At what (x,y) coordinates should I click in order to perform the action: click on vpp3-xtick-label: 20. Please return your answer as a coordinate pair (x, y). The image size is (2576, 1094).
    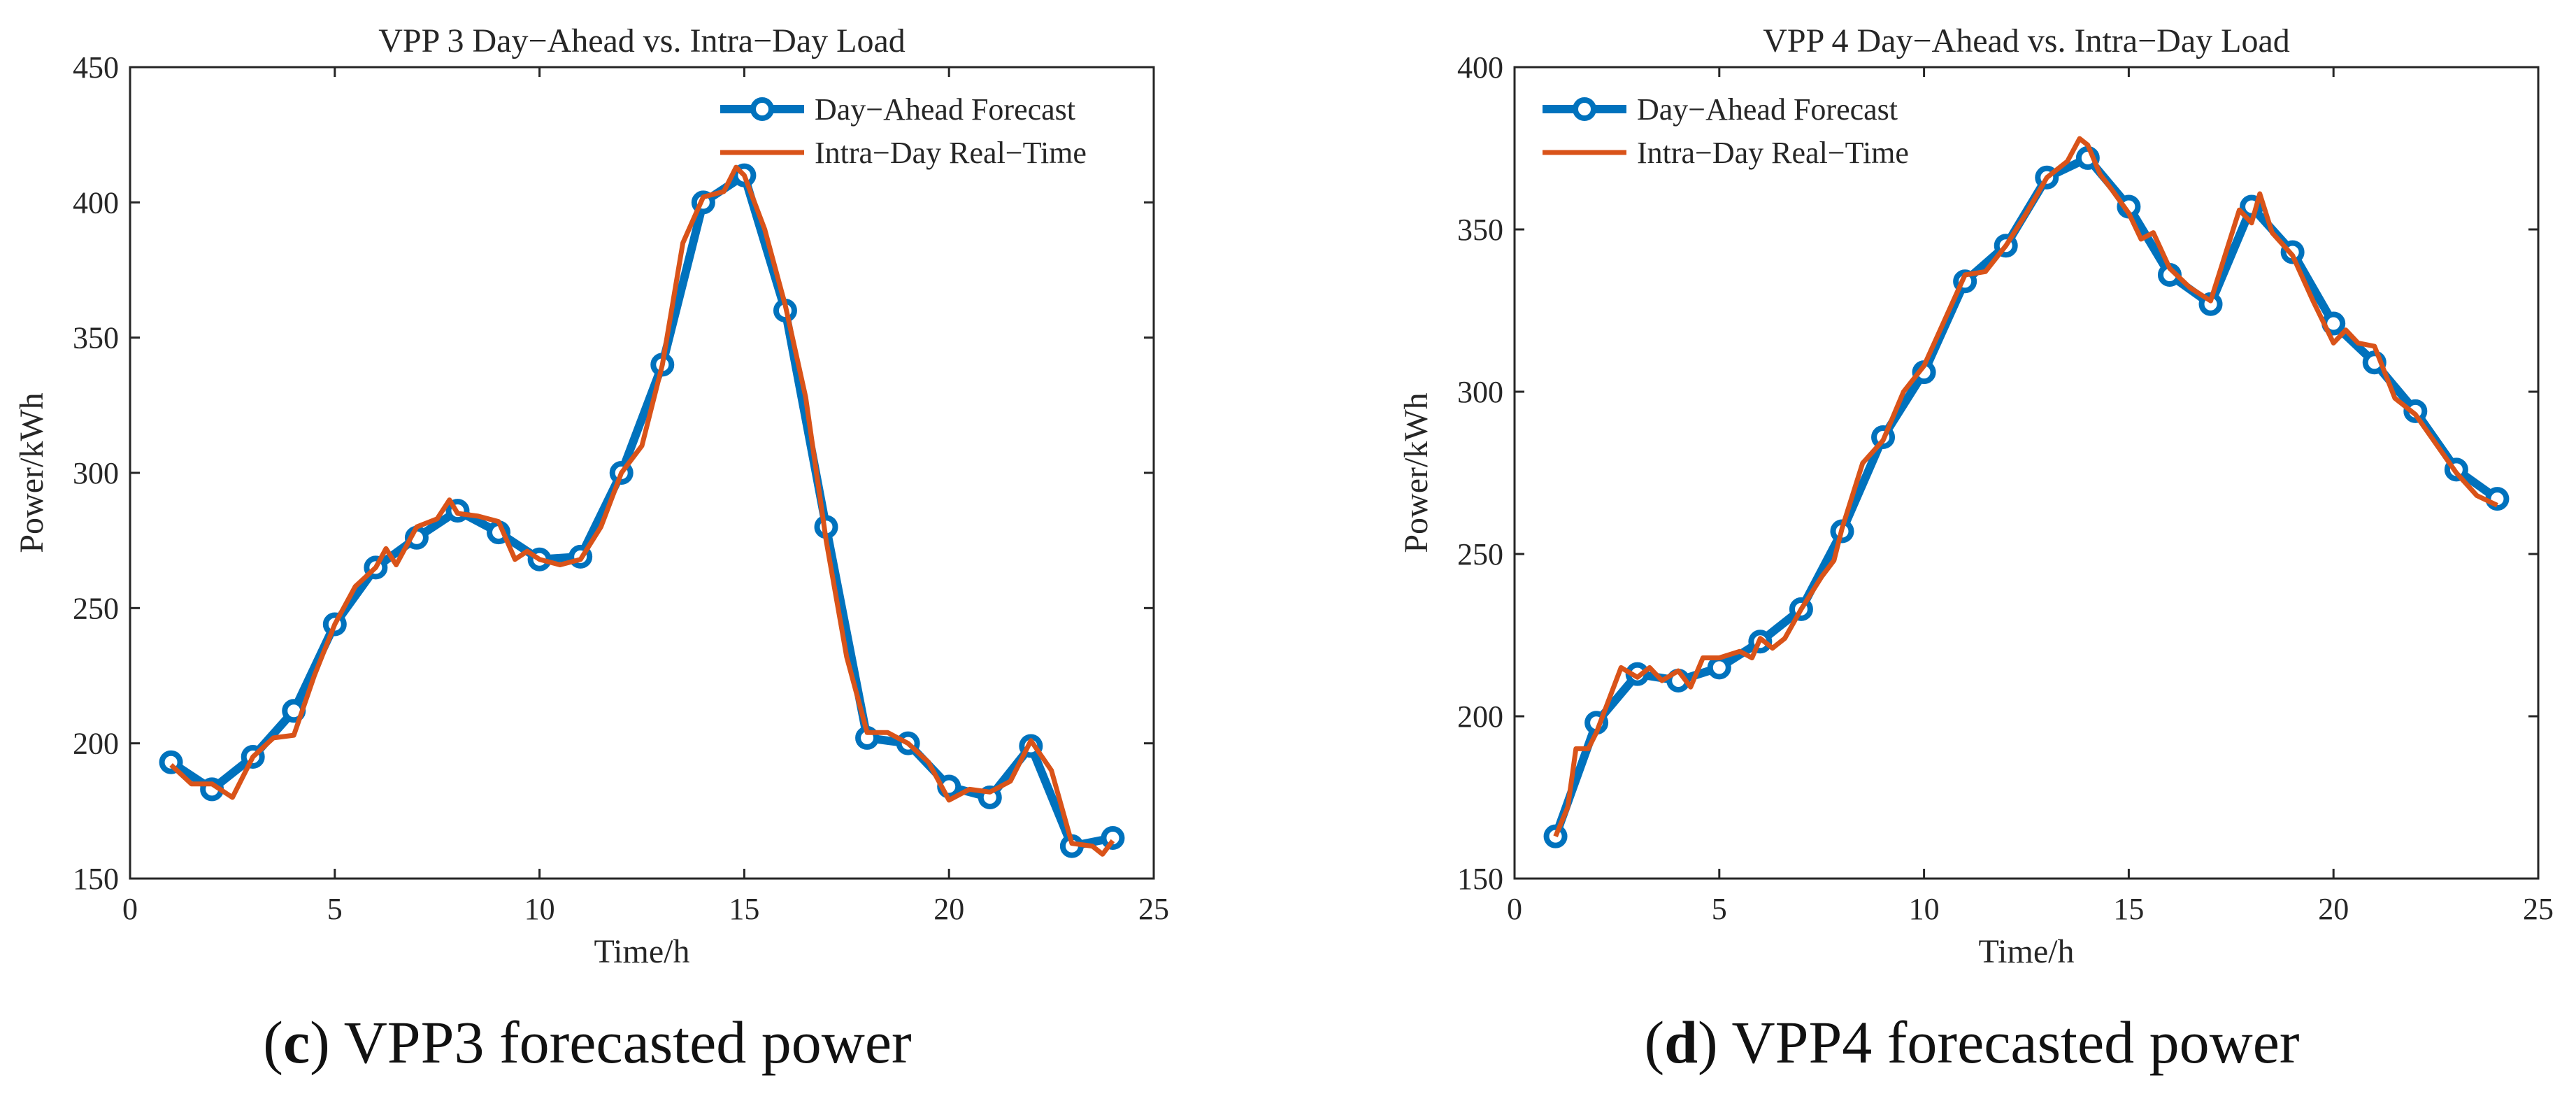
    Looking at the image, I should click on (948, 909).